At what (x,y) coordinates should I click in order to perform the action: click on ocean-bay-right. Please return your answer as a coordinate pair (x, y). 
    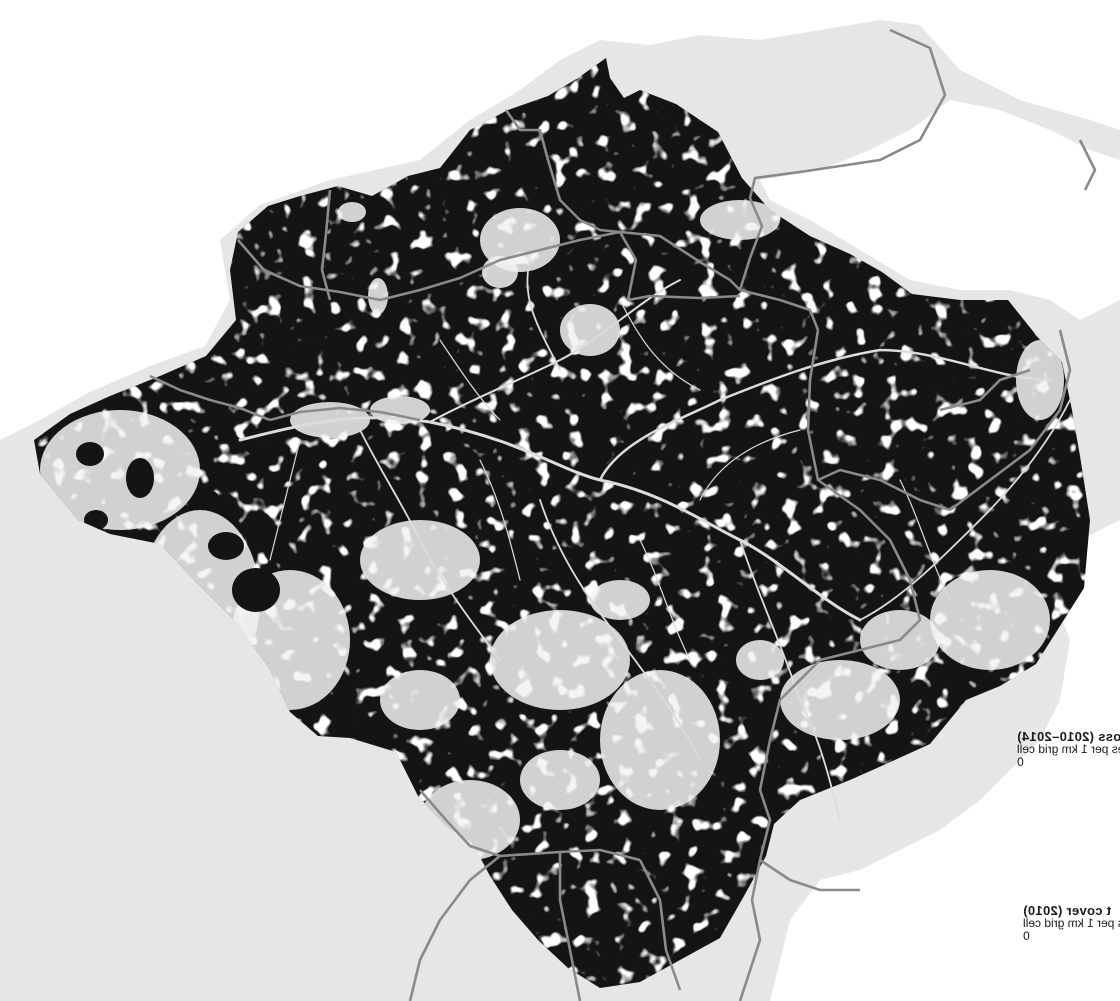
    Looking at the image, I should click on (1065, 655).